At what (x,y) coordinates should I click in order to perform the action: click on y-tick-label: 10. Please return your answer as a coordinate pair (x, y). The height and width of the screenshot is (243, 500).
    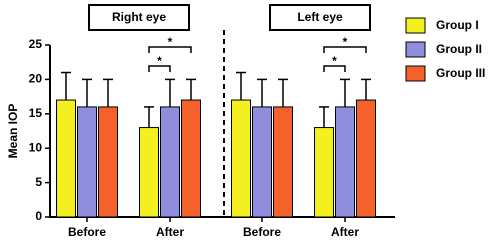
    Looking at the image, I should click on (36, 147).